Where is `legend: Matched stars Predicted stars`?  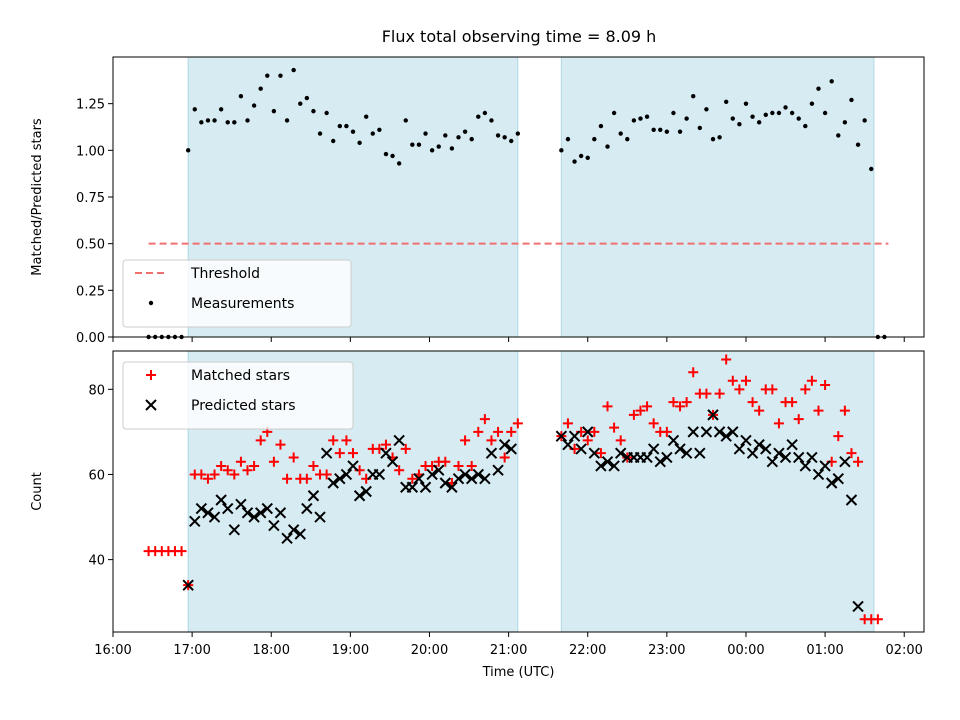
legend: Matched stars Predicted stars is located at coordinates (238, 395).